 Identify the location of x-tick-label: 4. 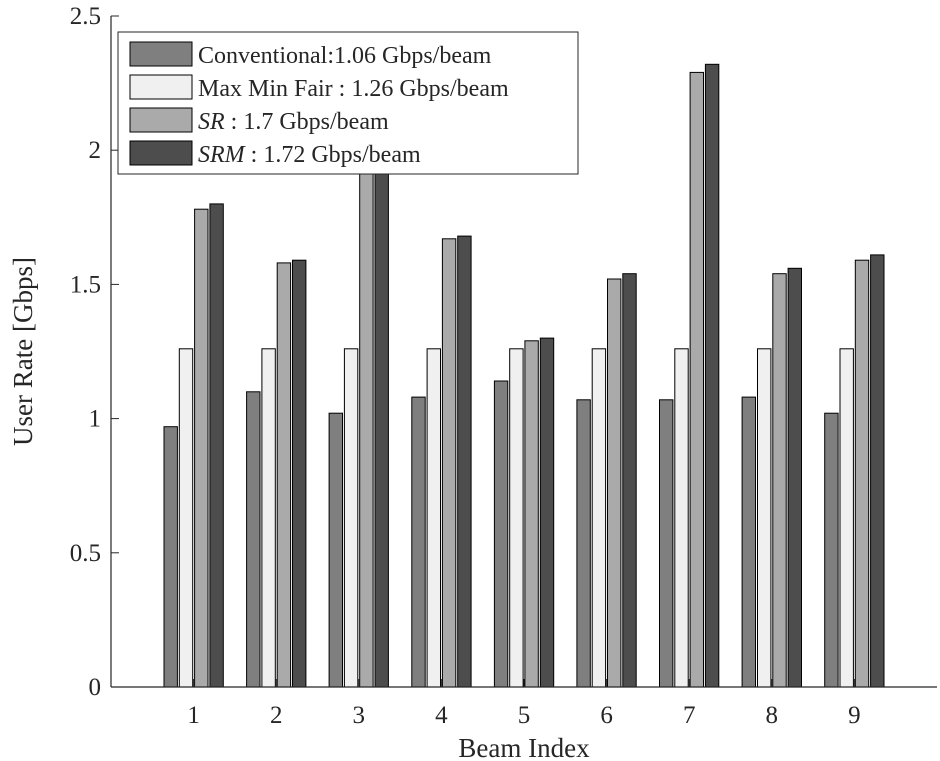
(441, 715).